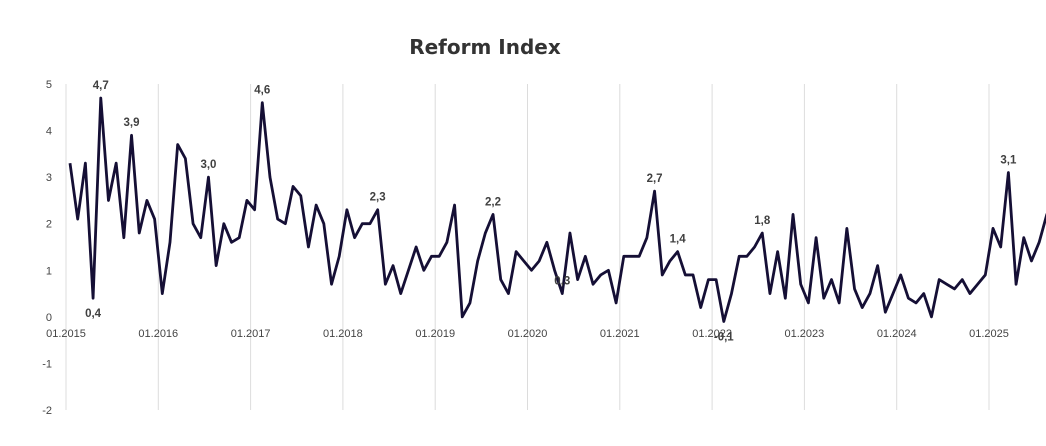 Image resolution: width=1046 pixels, height=446 pixels. I want to click on x-tick-label: 01.2019, so click(435, 334).